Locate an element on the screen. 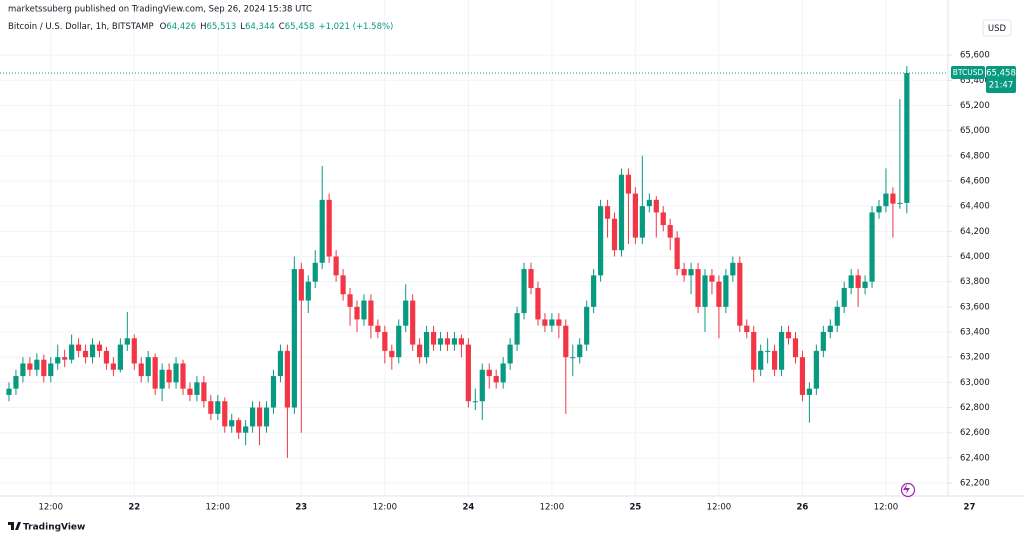 The image size is (1024, 538). y-tick-label: 62,200 is located at coordinates (975, 484).